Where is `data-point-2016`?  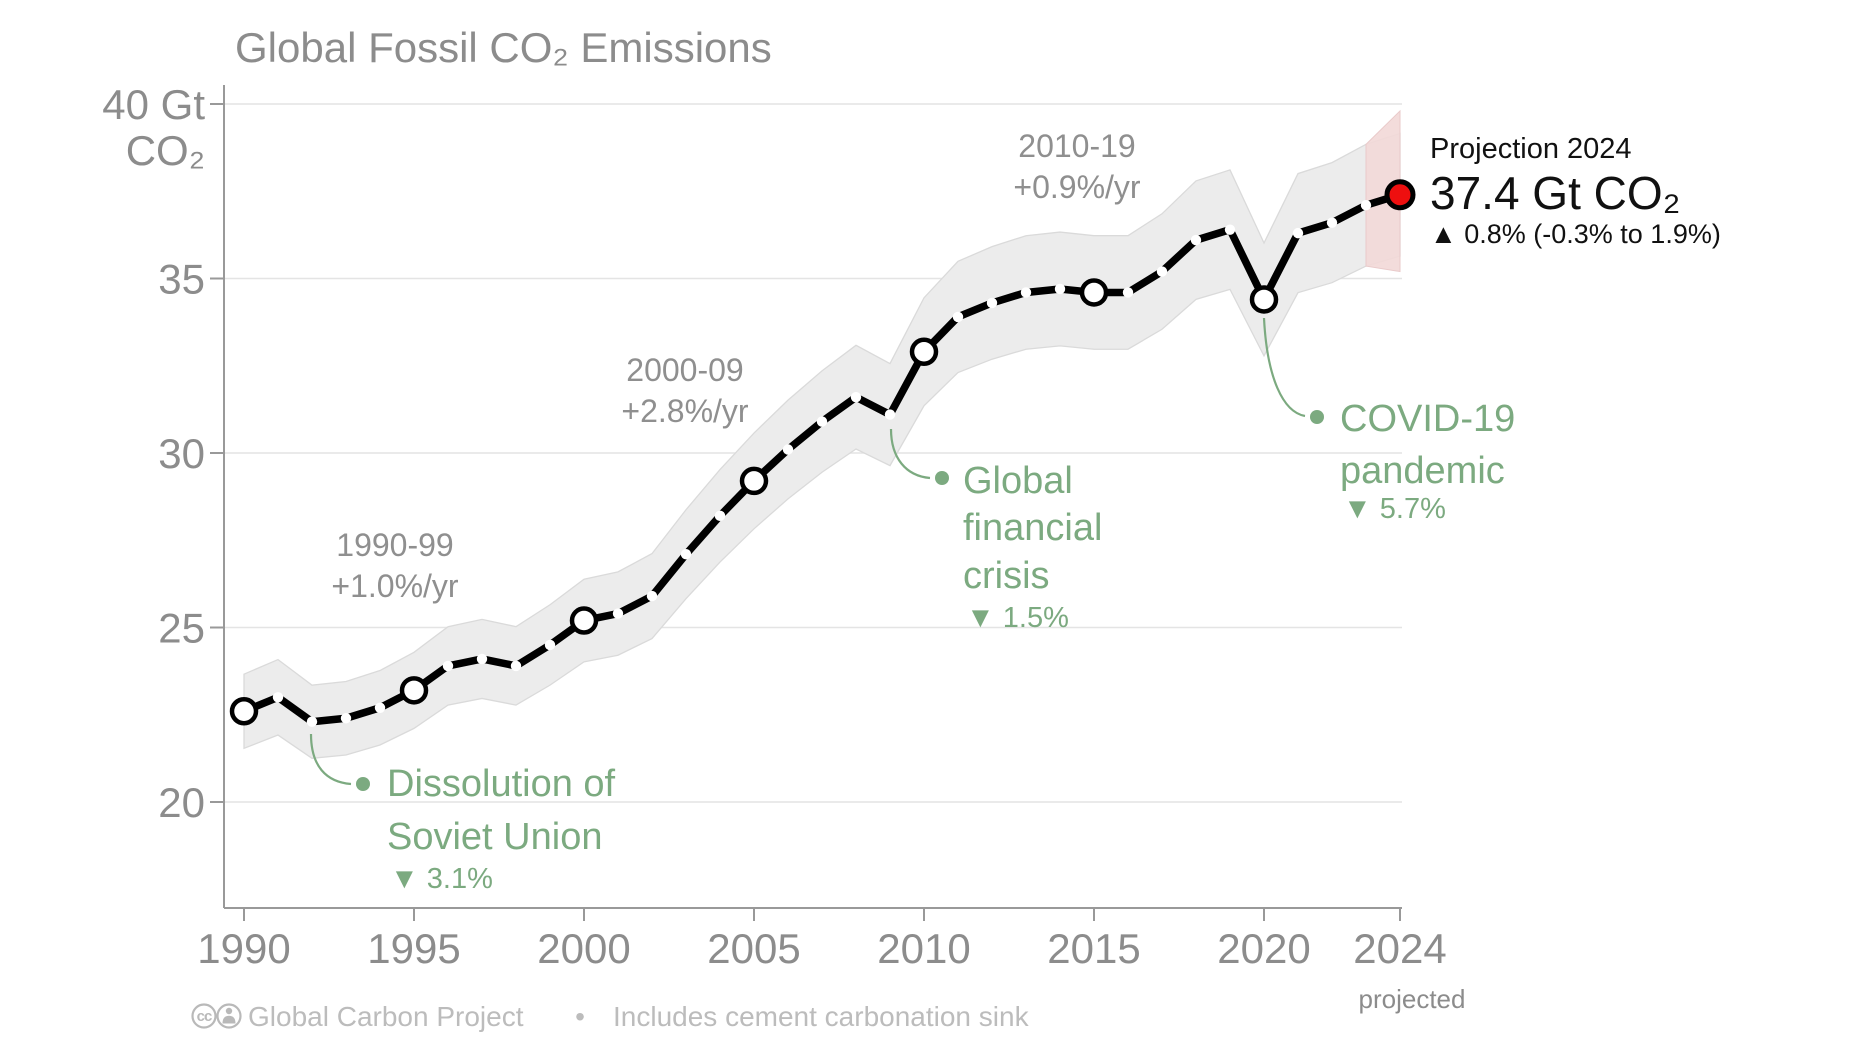 data-point-2016 is located at coordinates (1128, 292).